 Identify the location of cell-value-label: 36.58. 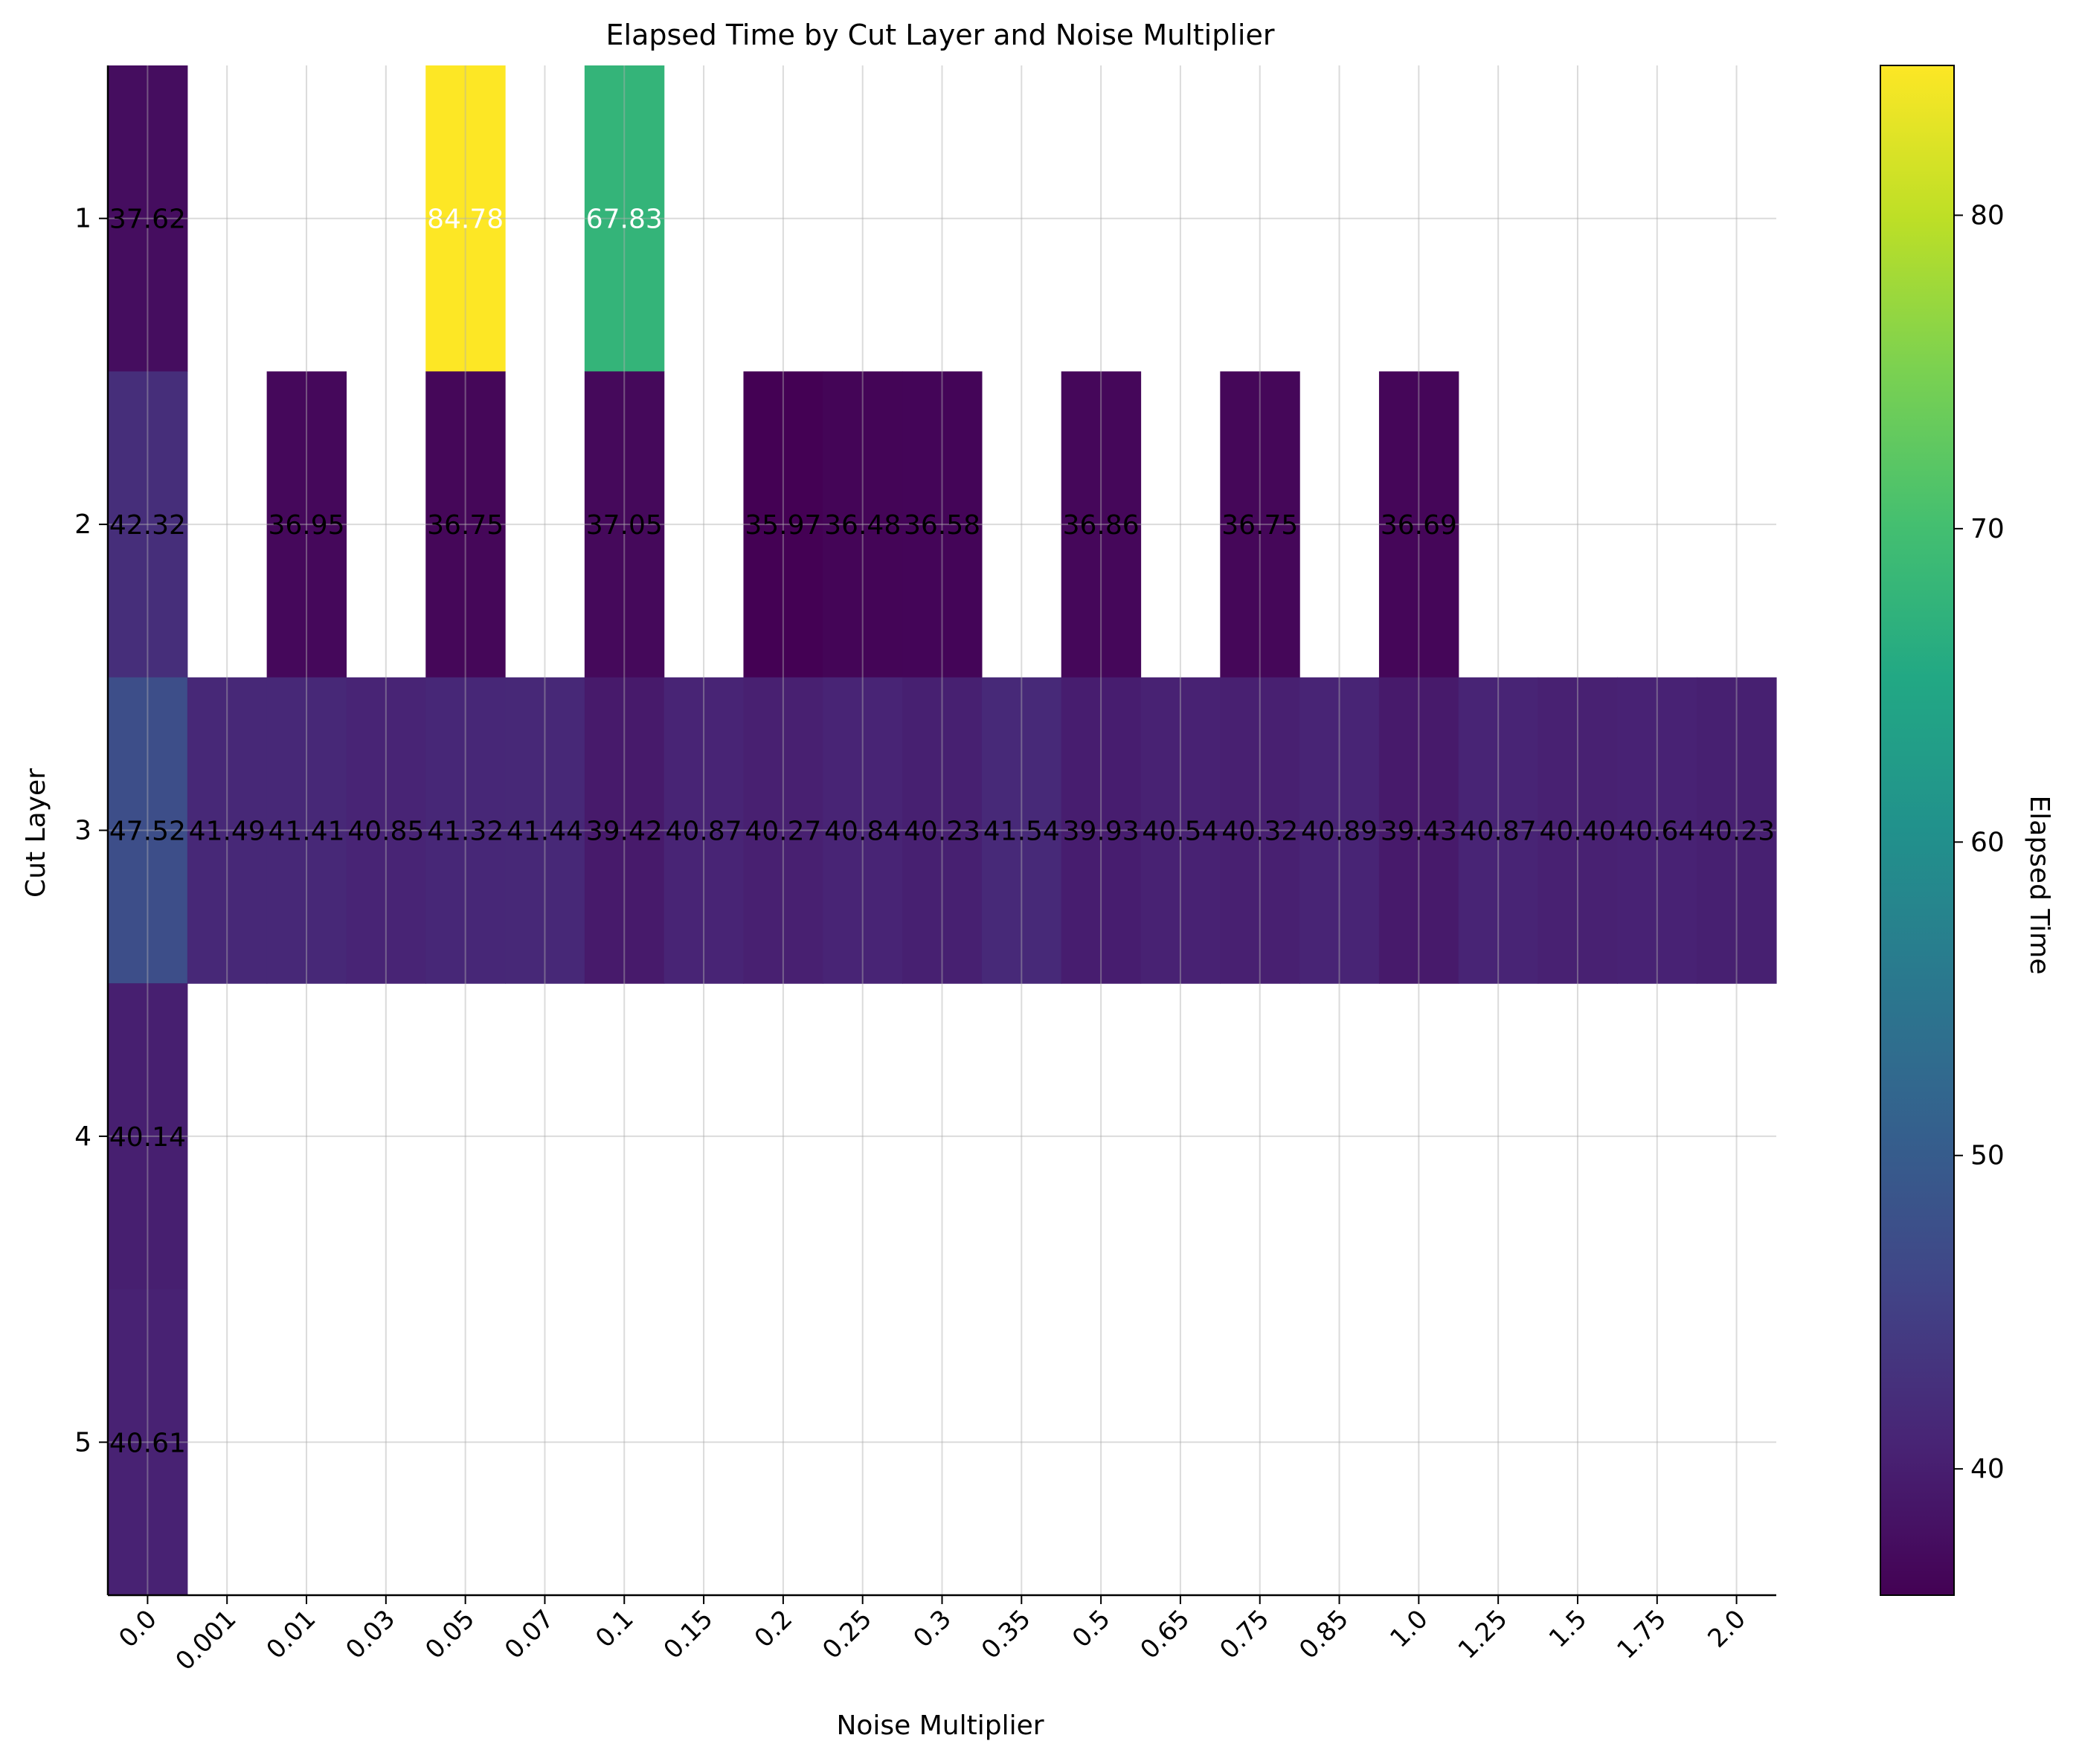
(942, 525).